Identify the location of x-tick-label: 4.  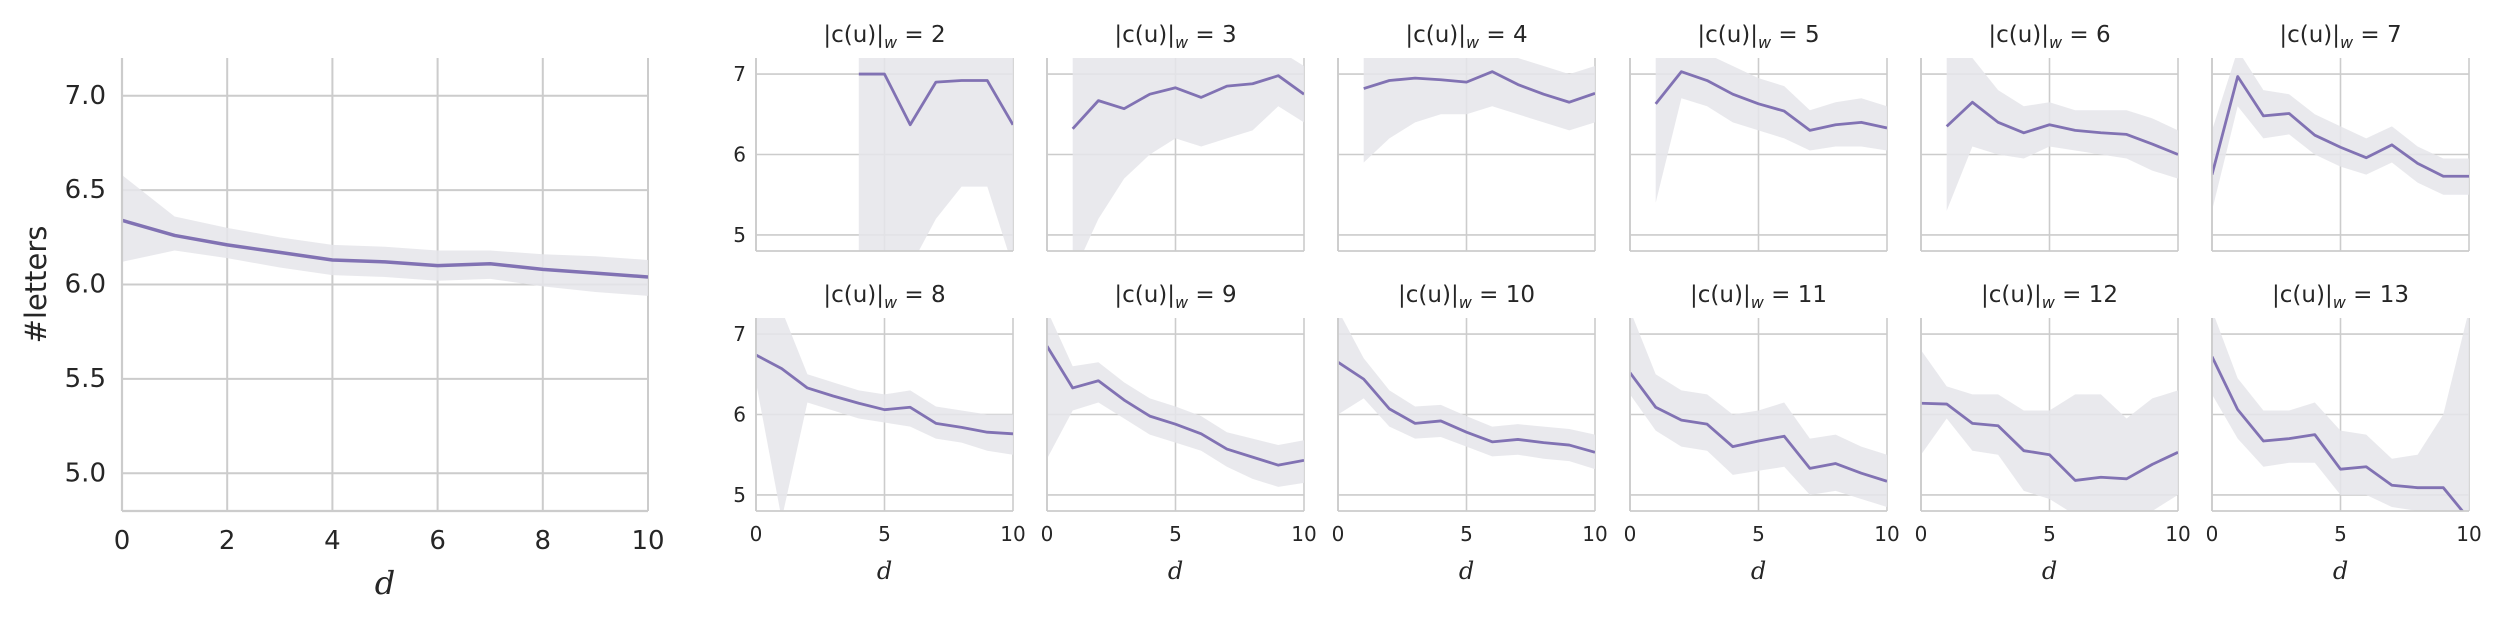
(332, 541).